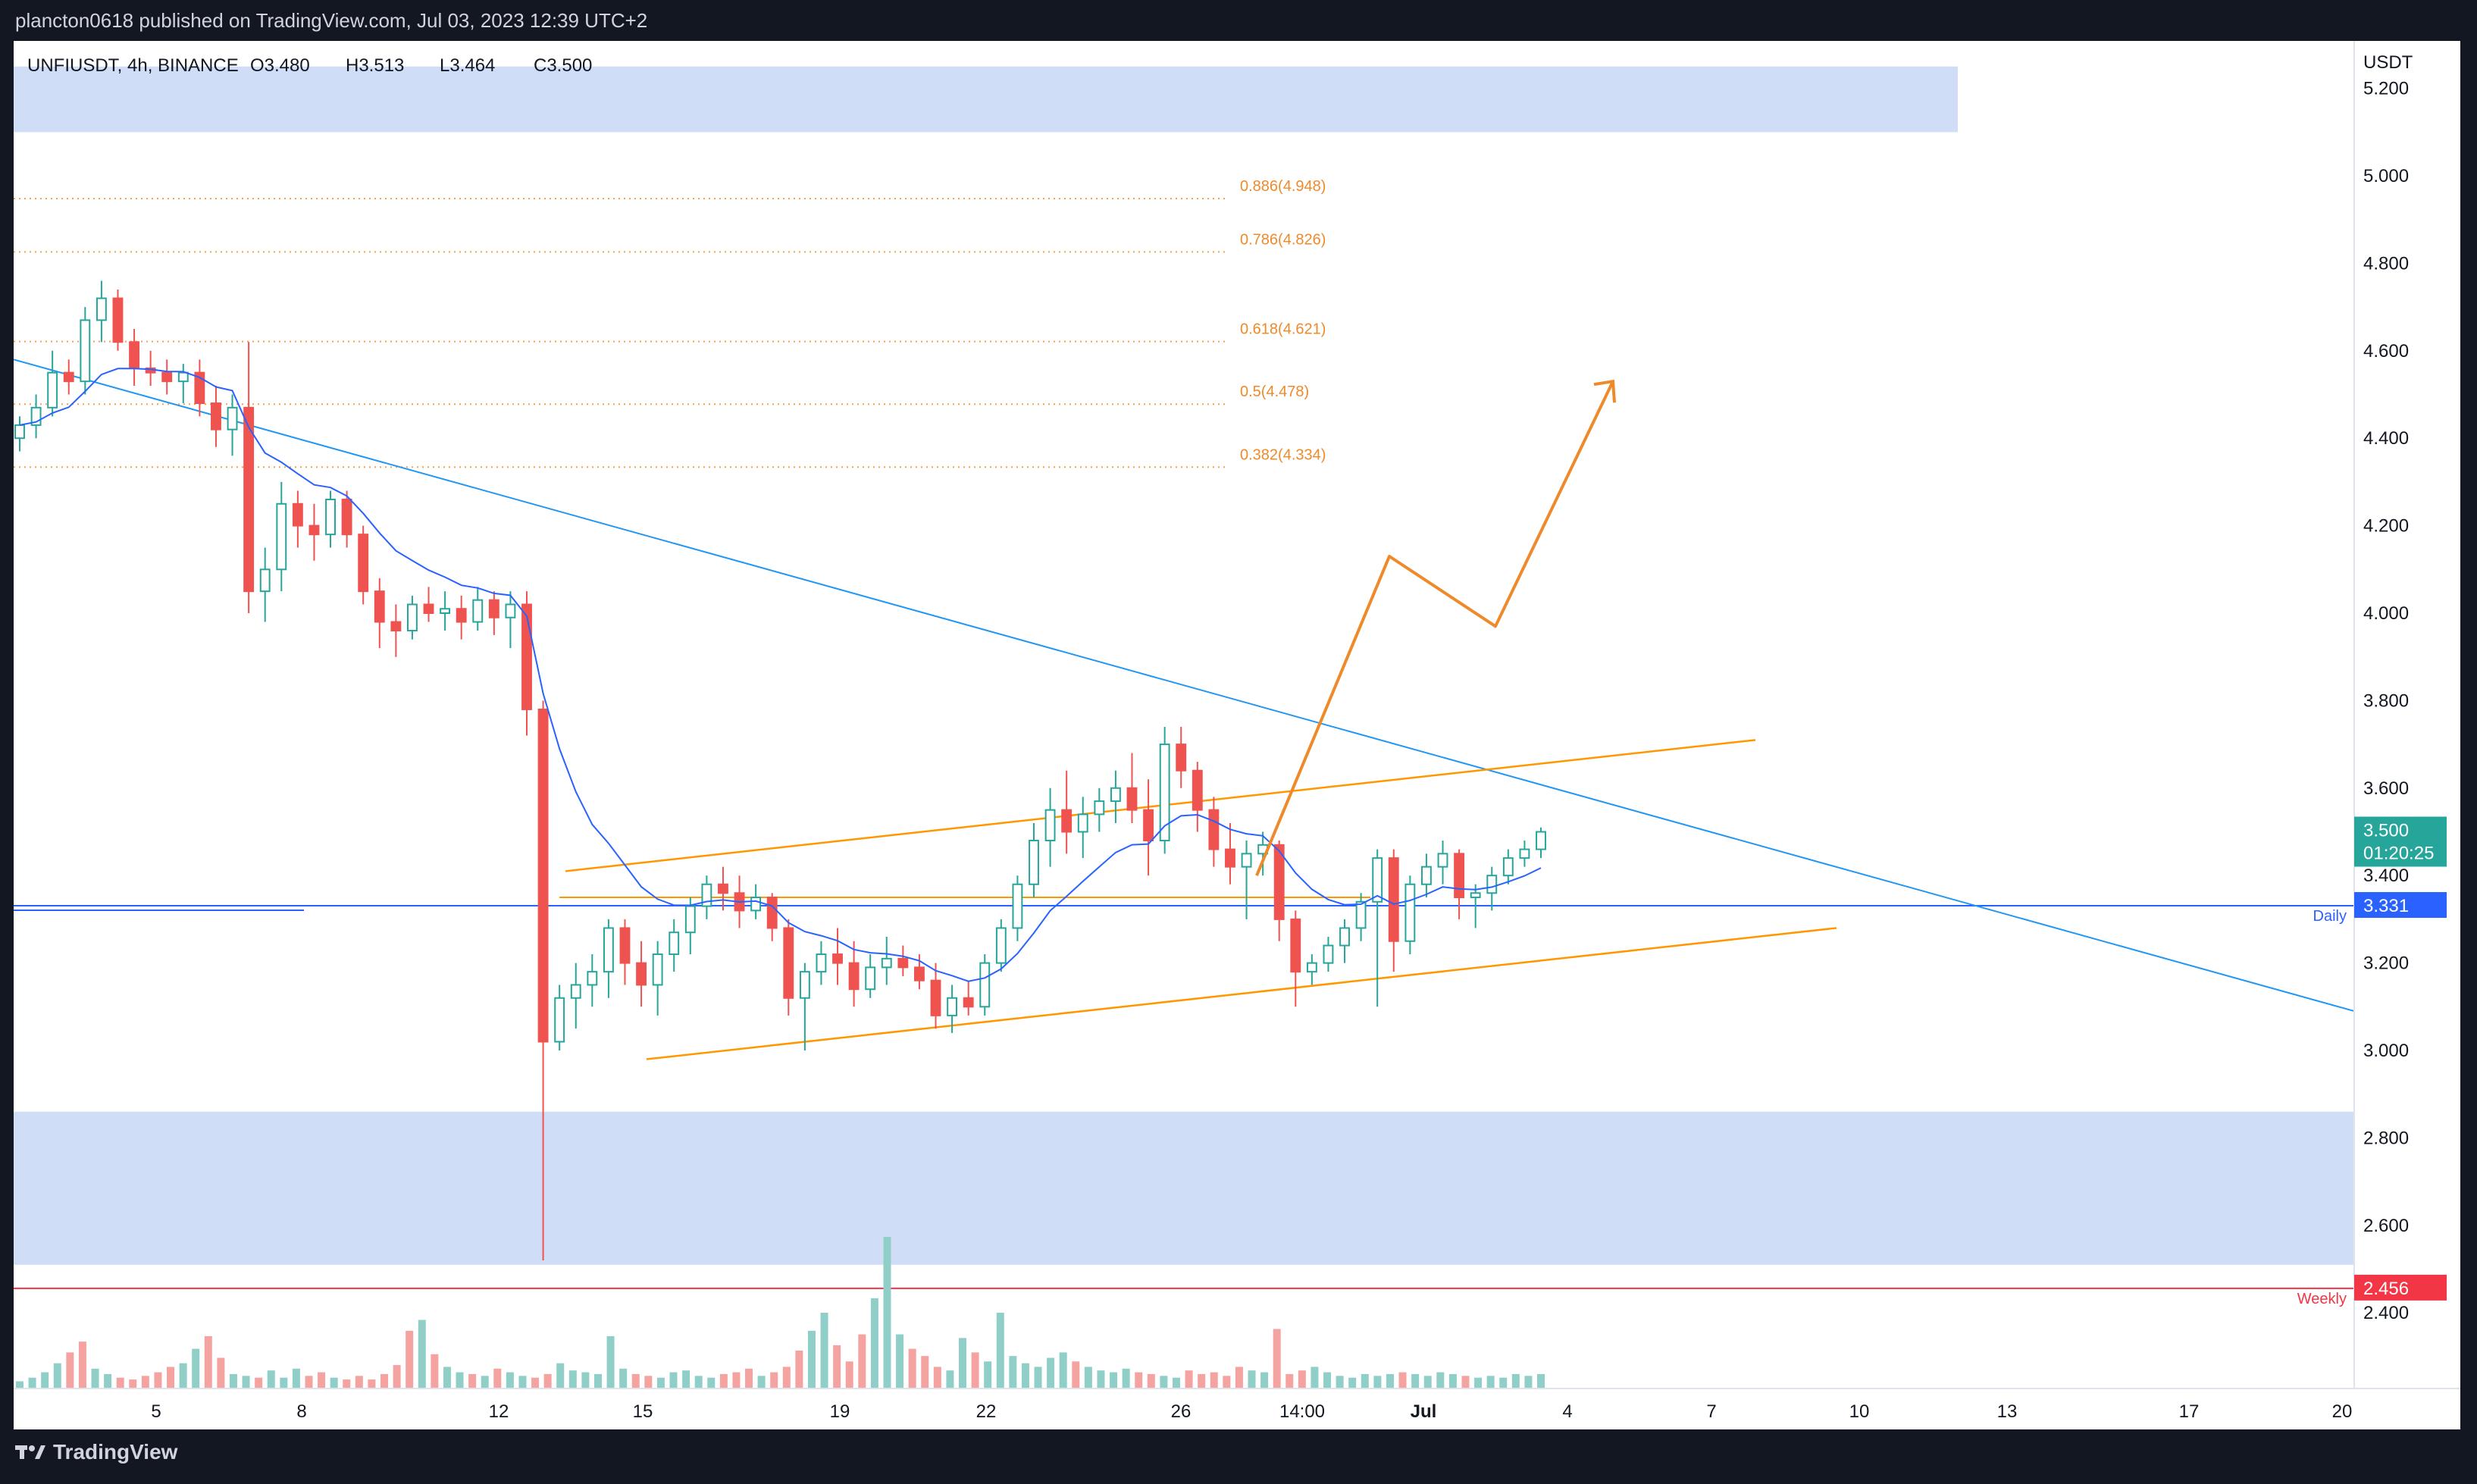  What do you see at coordinates (2386, 876) in the screenshot?
I see `price-tick-label: 3.400` at bounding box center [2386, 876].